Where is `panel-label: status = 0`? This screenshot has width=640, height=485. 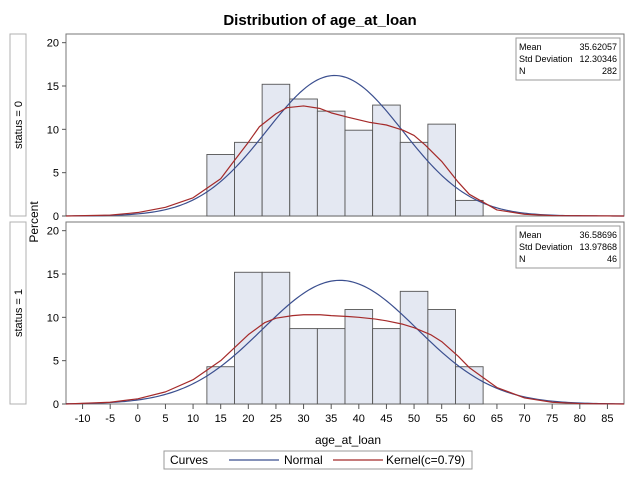
panel-label: status = 0 is located at coordinates (19, 125).